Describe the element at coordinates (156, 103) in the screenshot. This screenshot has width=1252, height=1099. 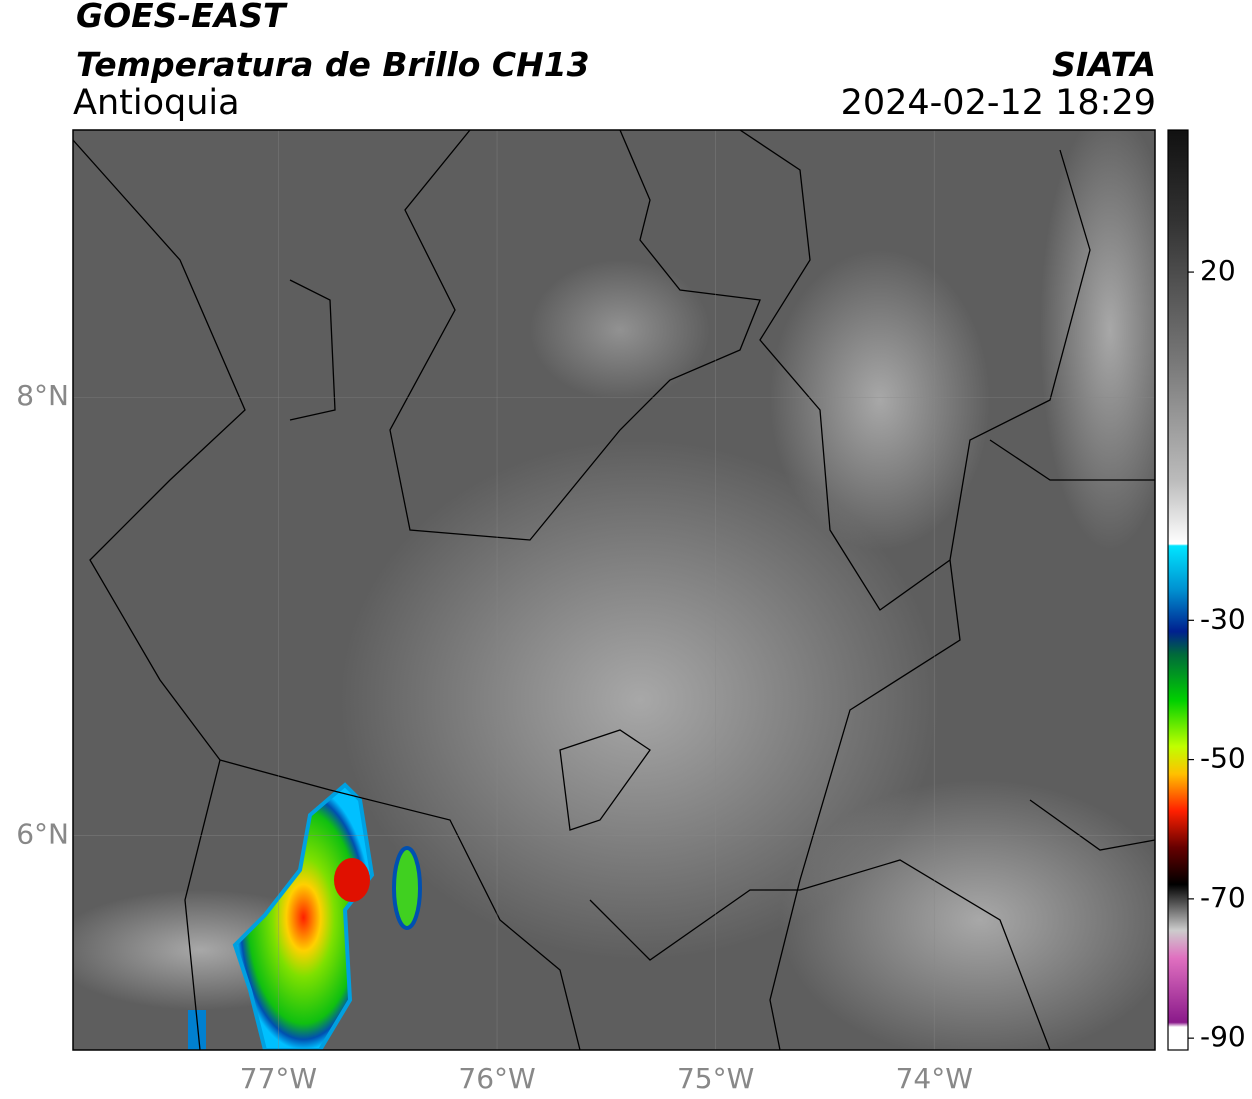
I see `region: Antioquia` at that location.